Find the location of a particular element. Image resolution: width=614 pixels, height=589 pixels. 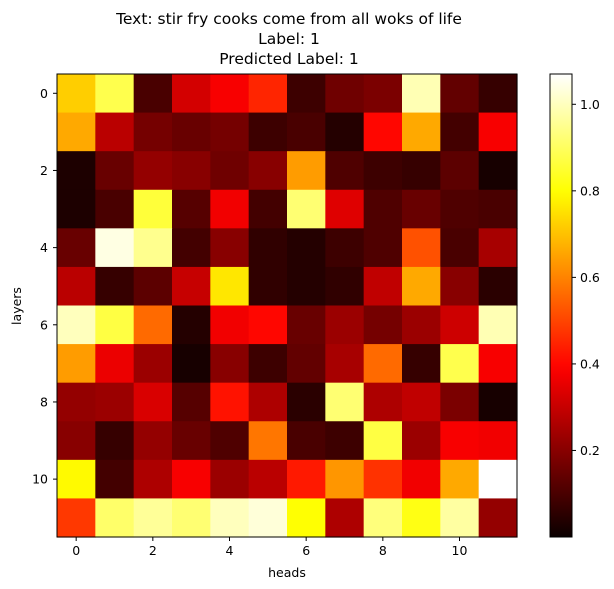

y-axis-label: layers is located at coordinates (16, 306).